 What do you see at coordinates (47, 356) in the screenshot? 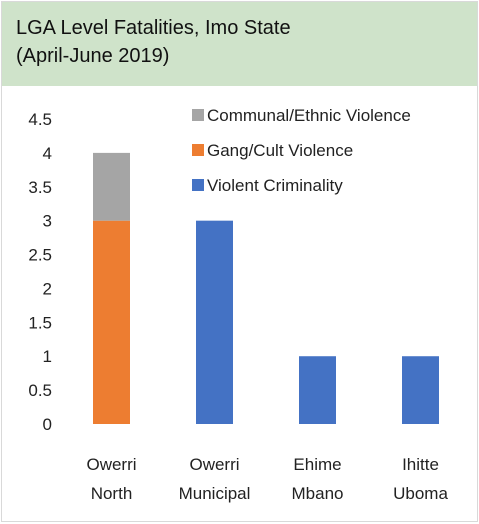
I see `y-tick-label: 1` at bounding box center [47, 356].